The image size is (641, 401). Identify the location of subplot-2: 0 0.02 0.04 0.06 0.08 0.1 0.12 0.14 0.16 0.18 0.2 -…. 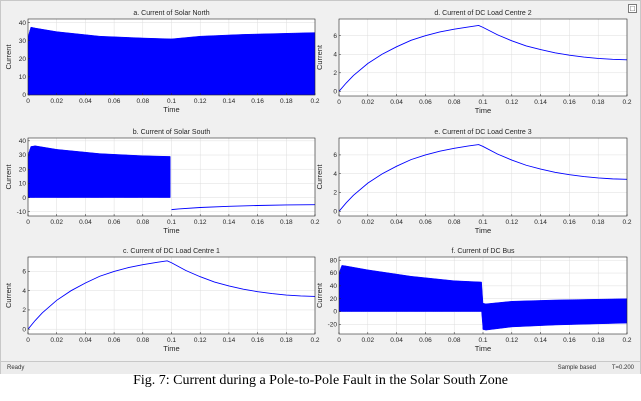
(162, 182).